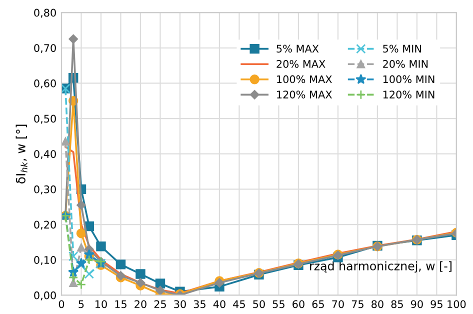 Image resolution: width=473 pixels, height=314 pixels. I want to click on x-tick-label: 0, so click(61, 304).